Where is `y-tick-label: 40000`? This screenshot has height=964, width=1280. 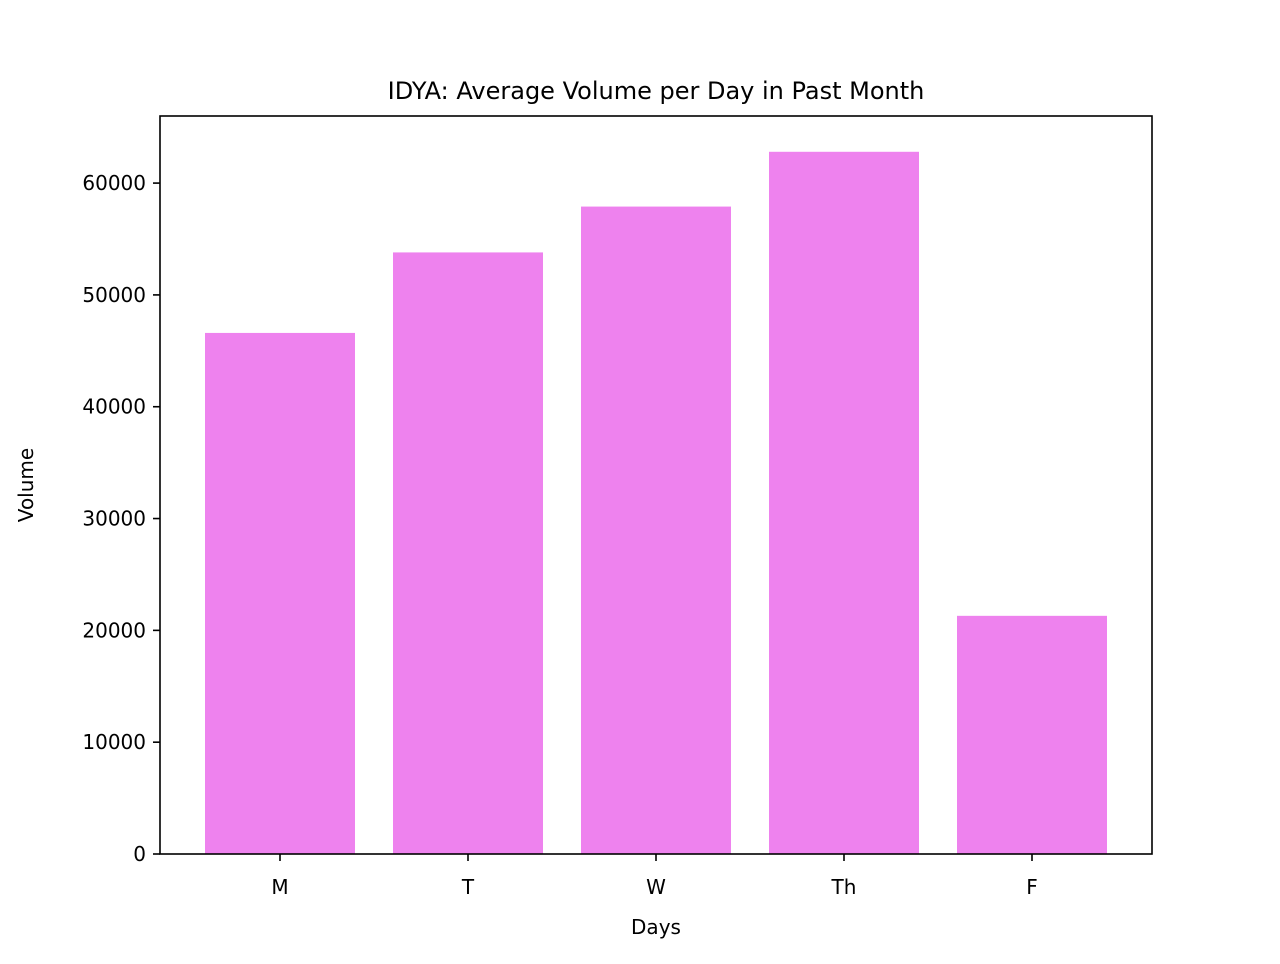 y-tick-label: 40000 is located at coordinates (114, 407).